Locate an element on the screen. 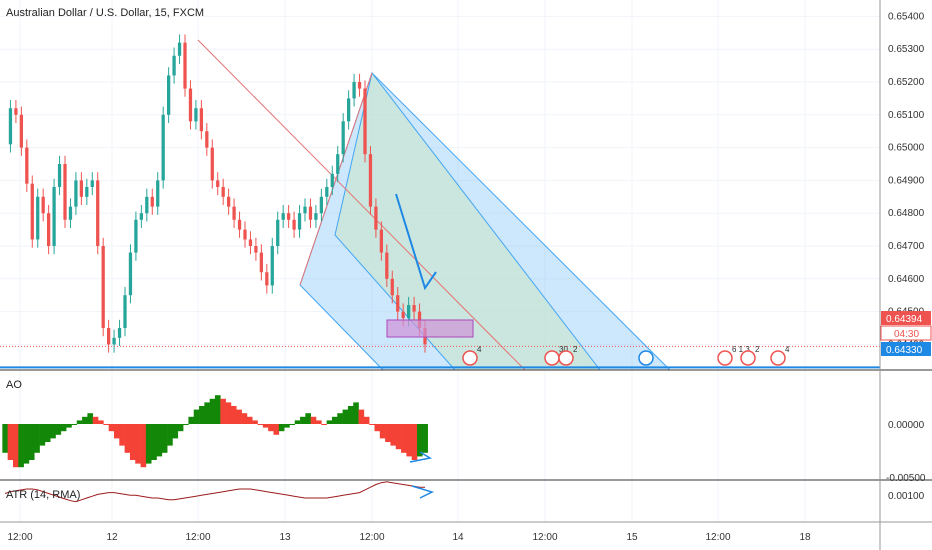 The image size is (932, 550). price-tick-label: 0.65300 is located at coordinates (906, 49).